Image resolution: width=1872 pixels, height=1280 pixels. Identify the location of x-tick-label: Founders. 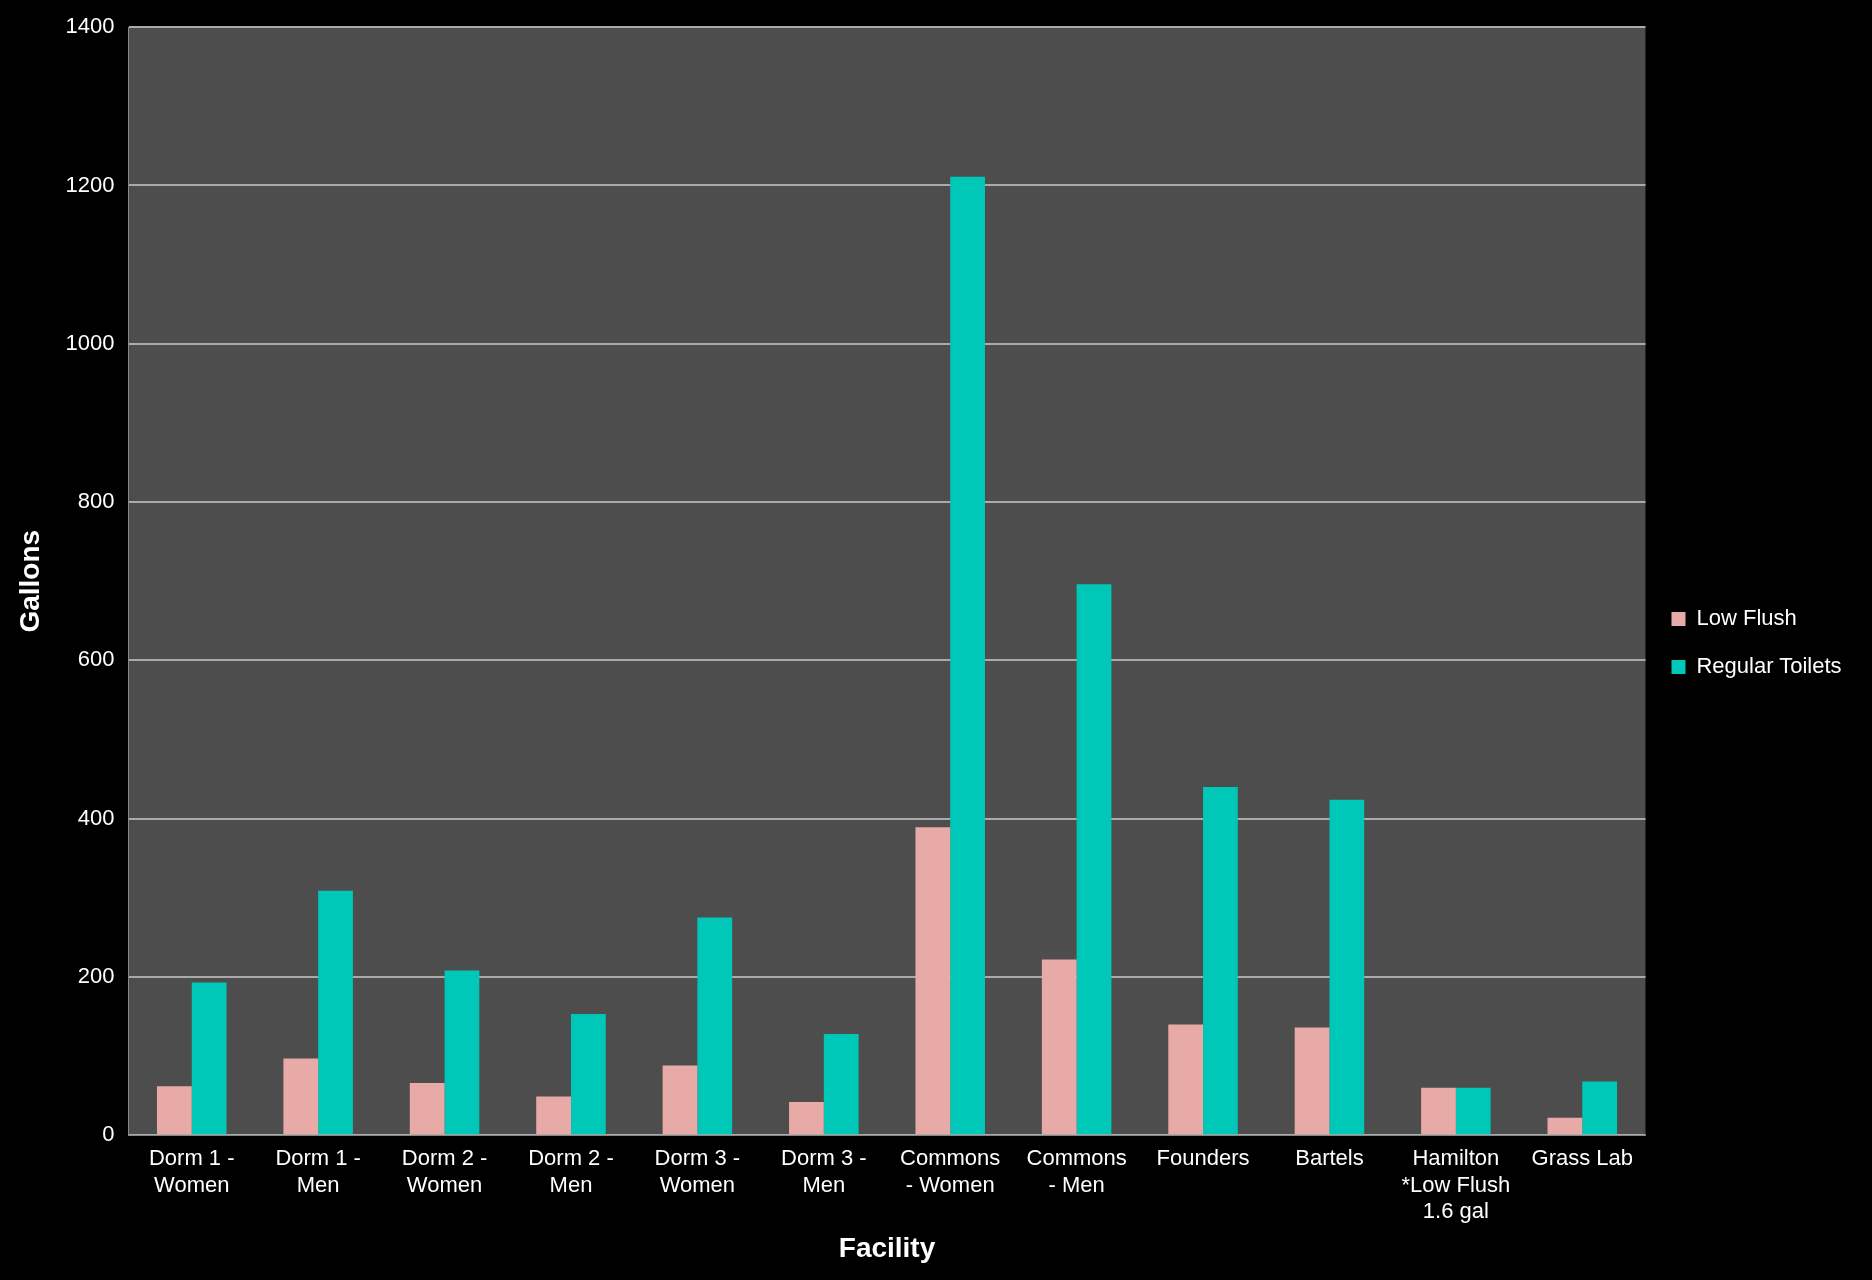
(1203, 1158).